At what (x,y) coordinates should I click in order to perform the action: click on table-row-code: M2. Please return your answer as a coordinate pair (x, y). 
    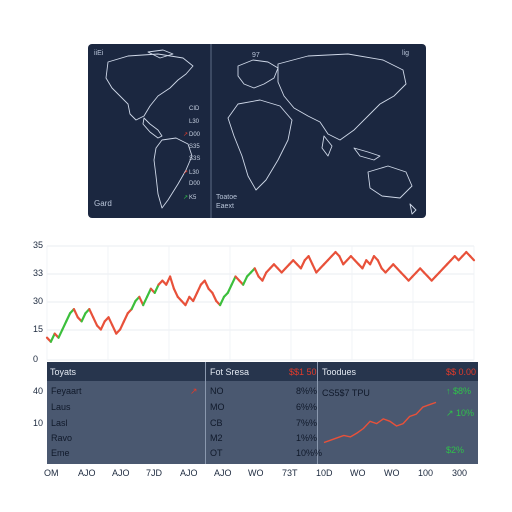
    Looking at the image, I should click on (216, 438).